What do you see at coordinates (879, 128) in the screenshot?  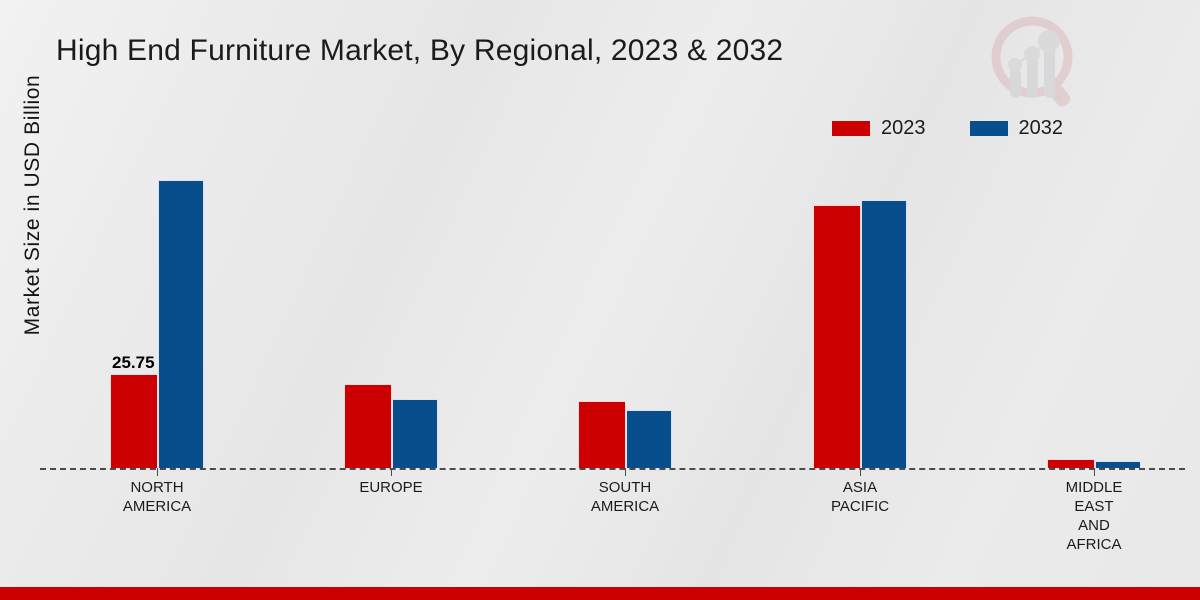 I see `legend-item-2023: 2023` at bounding box center [879, 128].